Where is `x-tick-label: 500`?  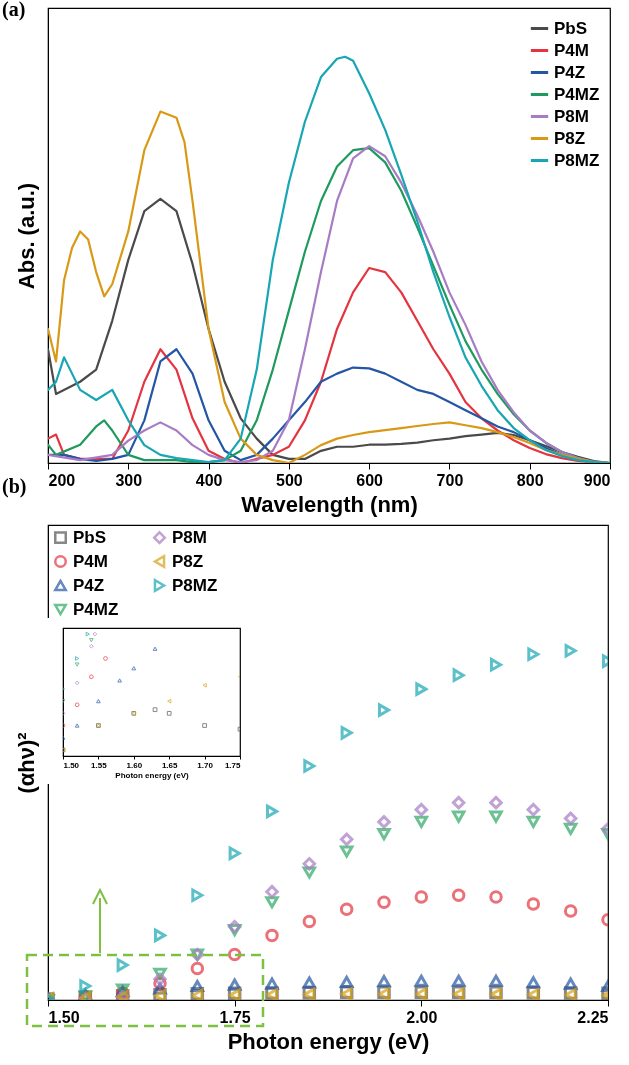 x-tick-label: 500 is located at coordinates (289, 480).